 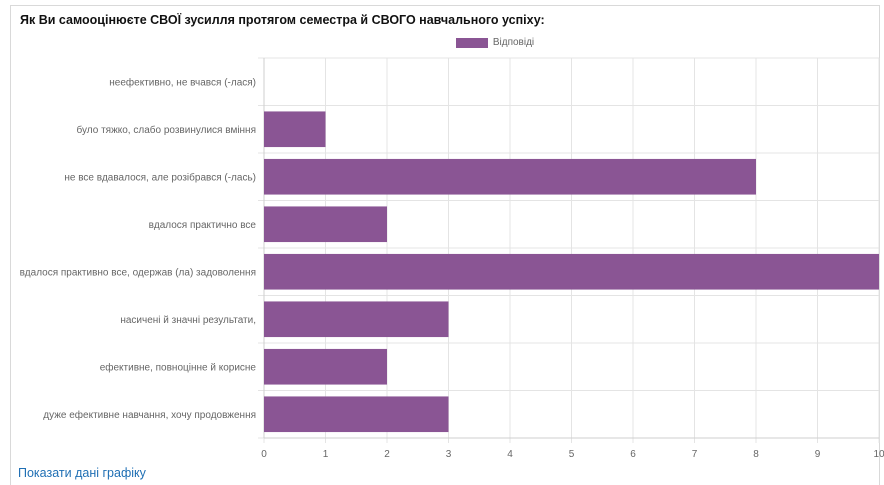 What do you see at coordinates (633, 454) in the screenshot?
I see `x-tick-label: 6` at bounding box center [633, 454].